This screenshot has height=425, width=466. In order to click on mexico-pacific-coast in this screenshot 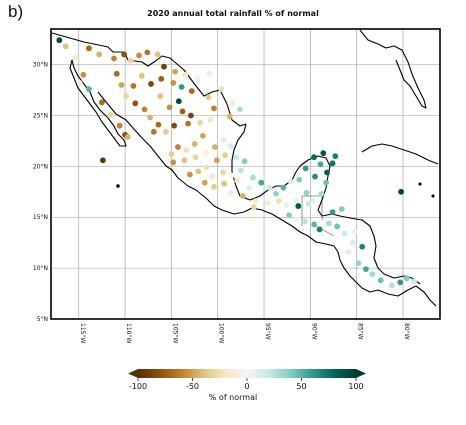, I will do `click(199, 162)`.